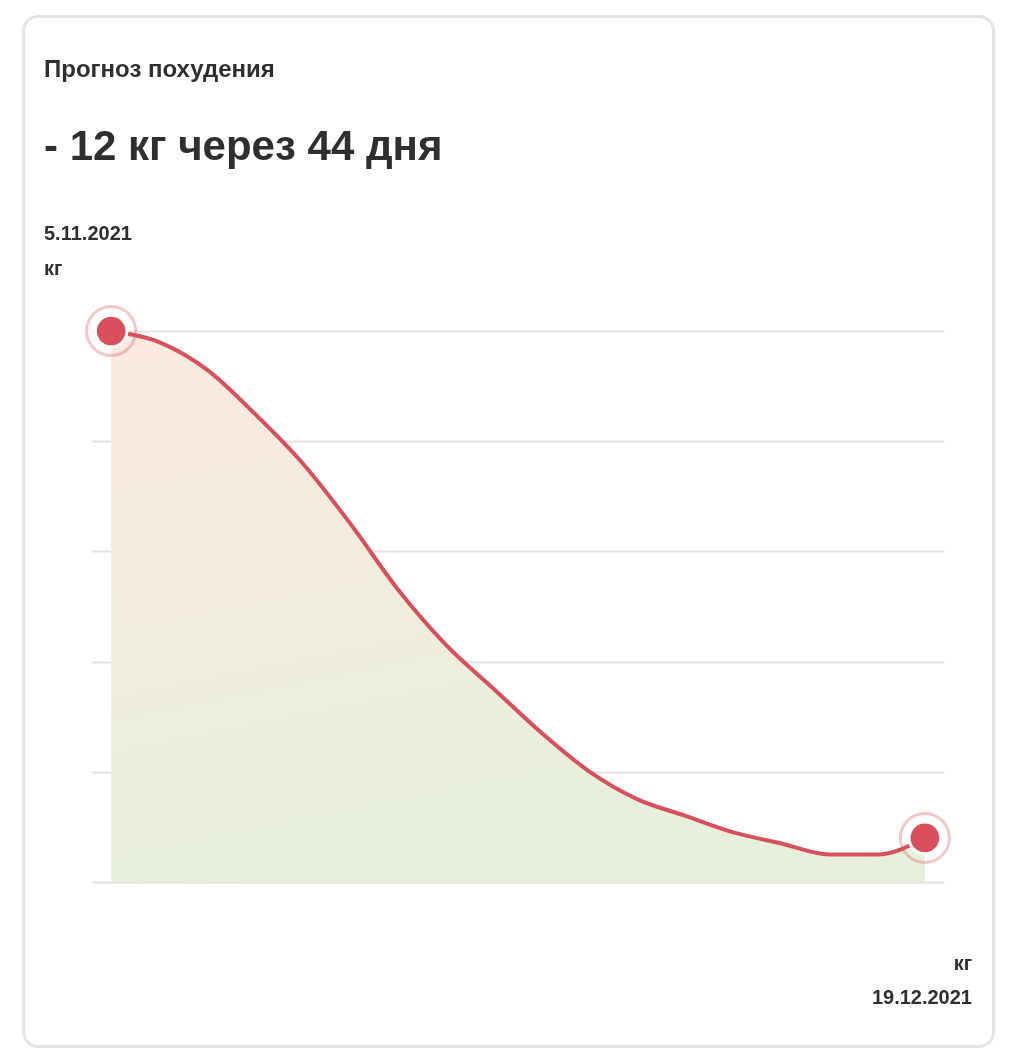 The image size is (1018, 1064). Describe the element at coordinates (88, 233) in the screenshot. I see `text: 5.11.2021` at that location.